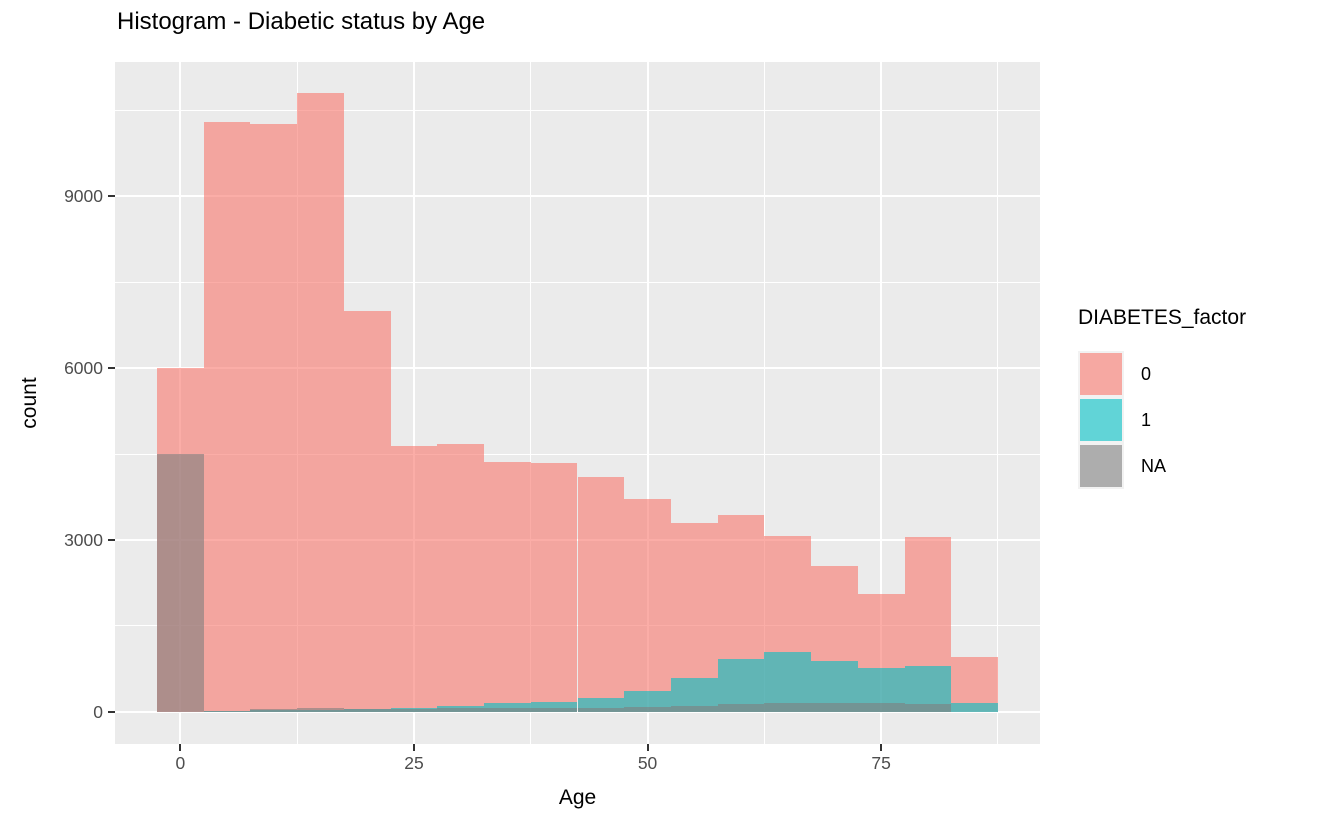 The image size is (1344, 830). Describe the element at coordinates (414, 763) in the screenshot. I see `x-tick-label: 25` at that location.